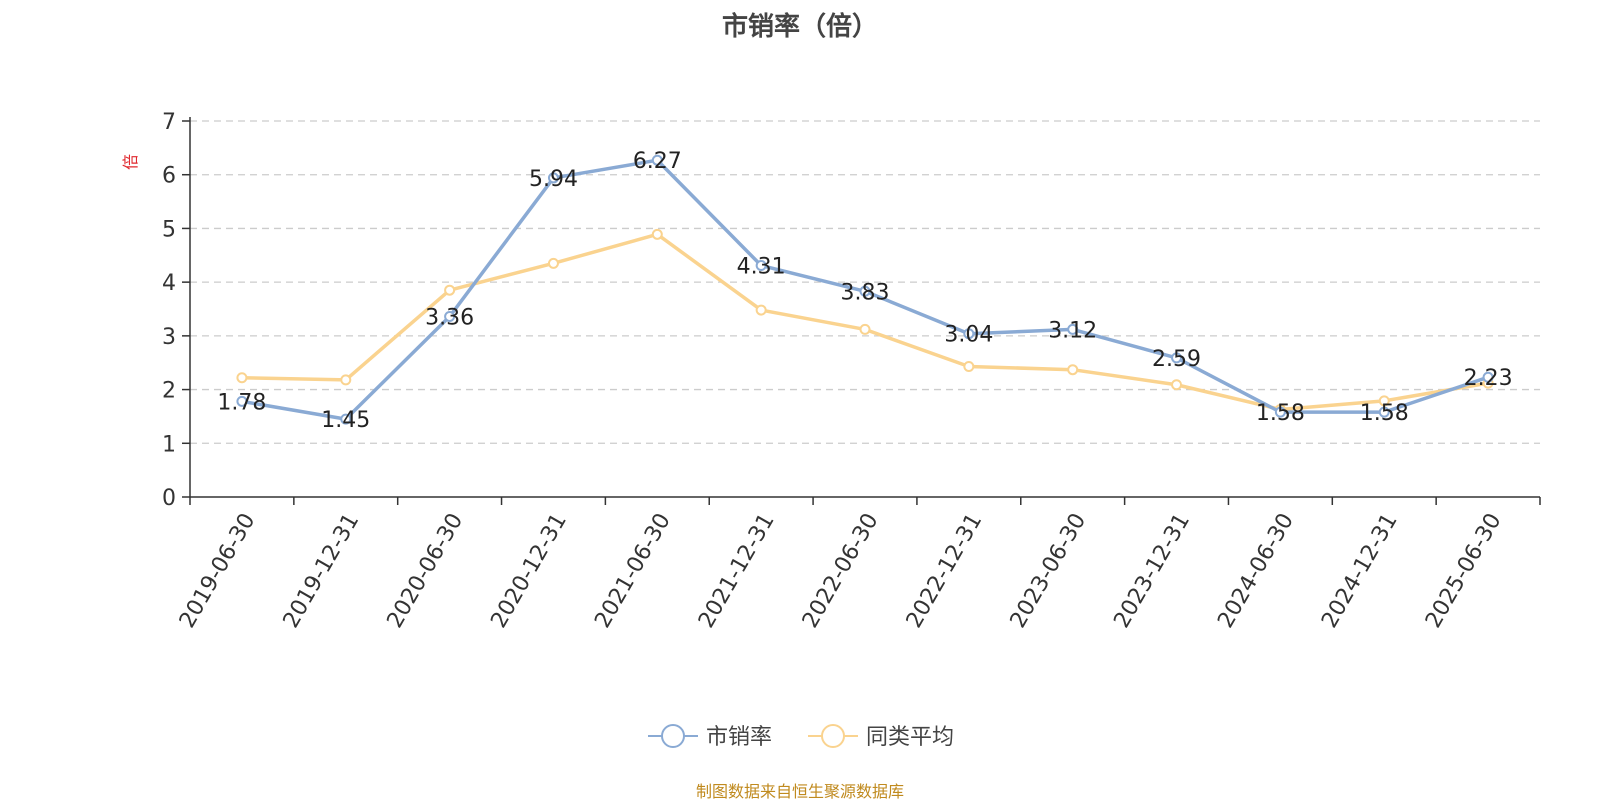  I want to click on y-tick-label: 0, so click(169, 498).